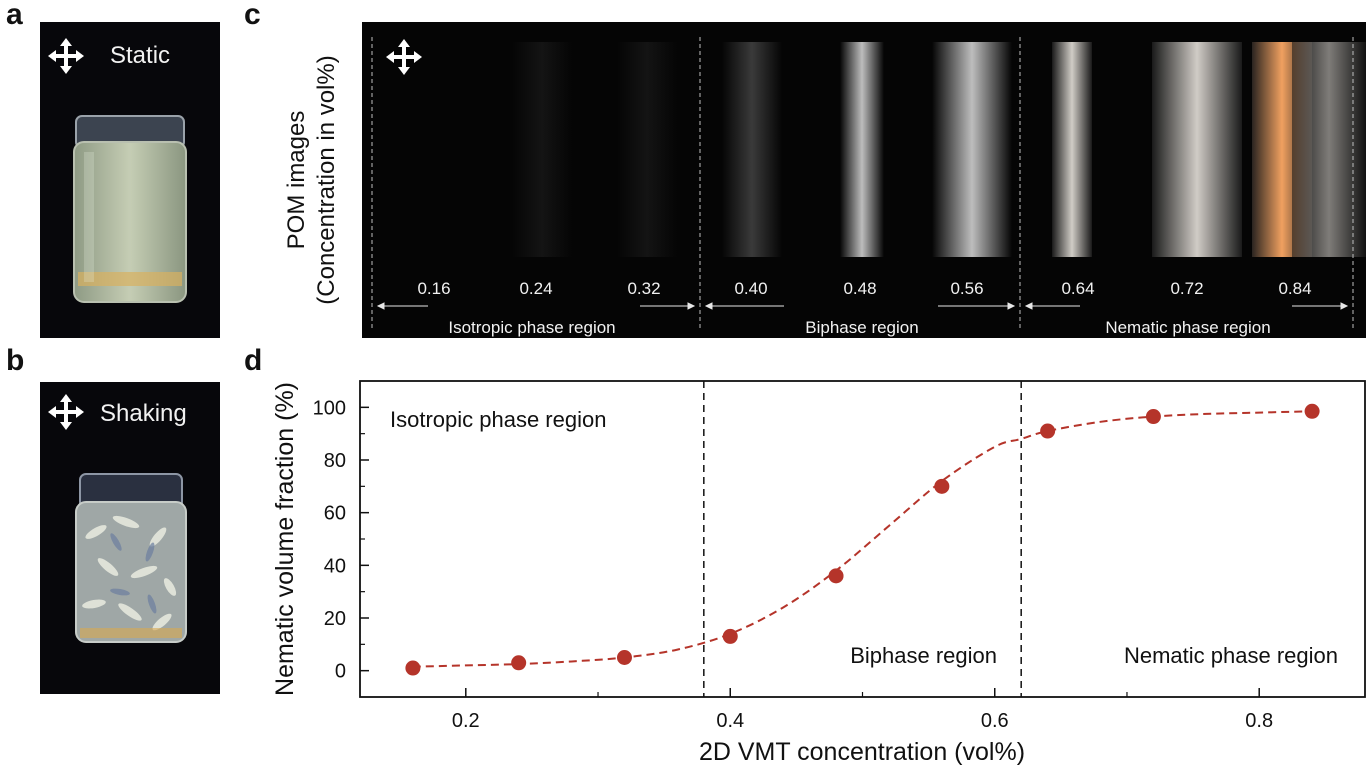  I want to click on pom-concentration-label: 0.24, so click(536, 288).